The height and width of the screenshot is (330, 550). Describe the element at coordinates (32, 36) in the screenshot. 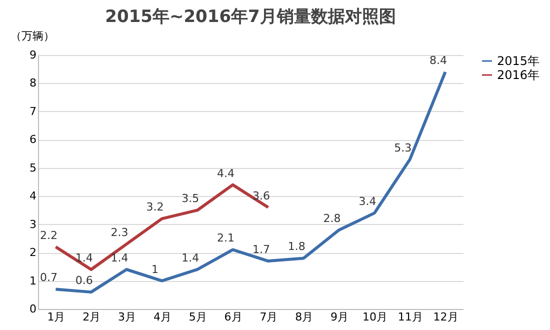

I see `y-axis-title: （万辆）` at that location.